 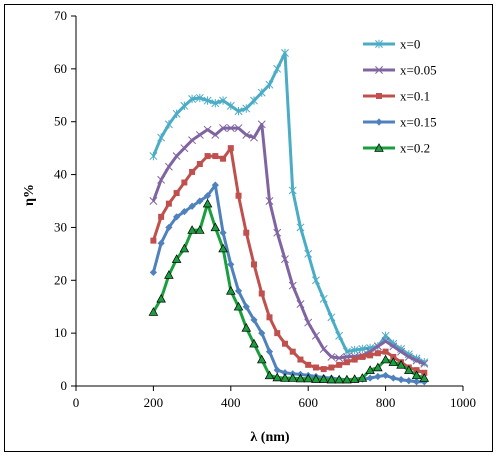 I want to click on y-tick-label: 30, so click(x=60, y=226).